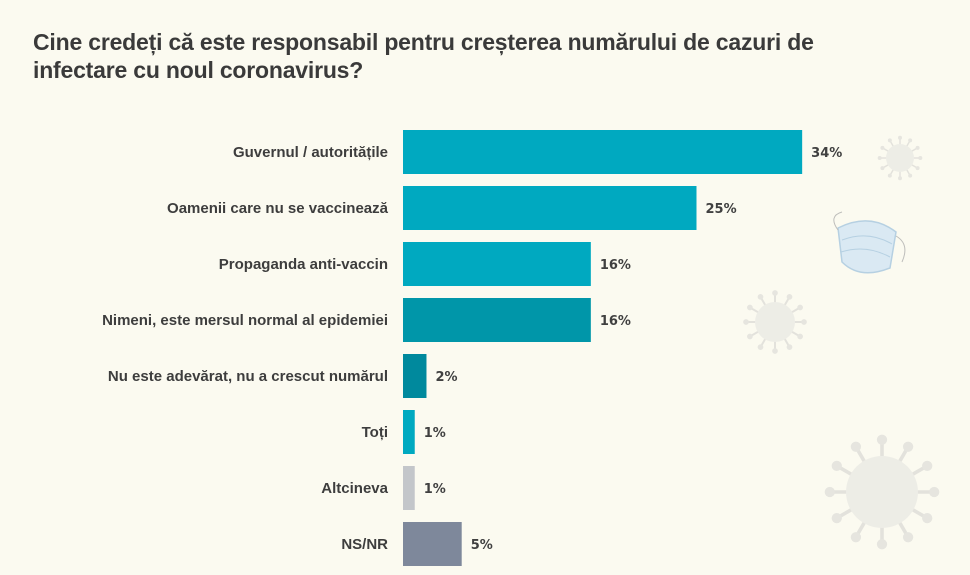 The width and height of the screenshot is (970, 575). I want to click on category-label: NS/NR, so click(364, 544).